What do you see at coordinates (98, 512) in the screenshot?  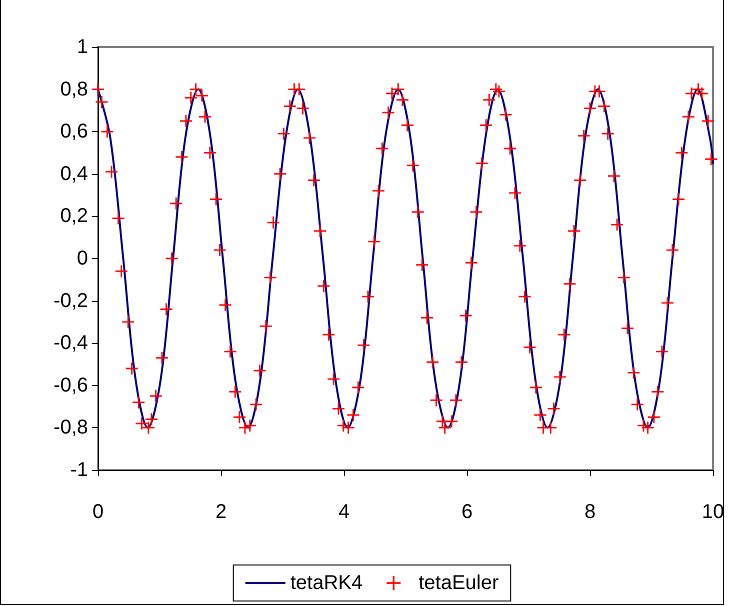 I see `x-tick-label: 0` at bounding box center [98, 512].